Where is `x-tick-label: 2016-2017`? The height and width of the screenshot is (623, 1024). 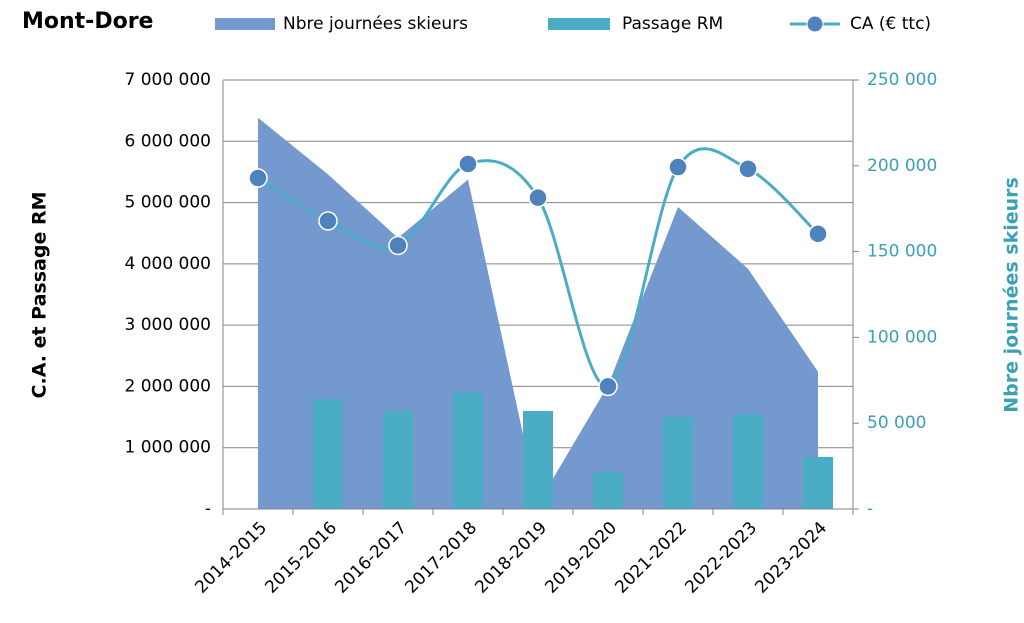 x-tick-label: 2016-2017 is located at coordinates (371, 558).